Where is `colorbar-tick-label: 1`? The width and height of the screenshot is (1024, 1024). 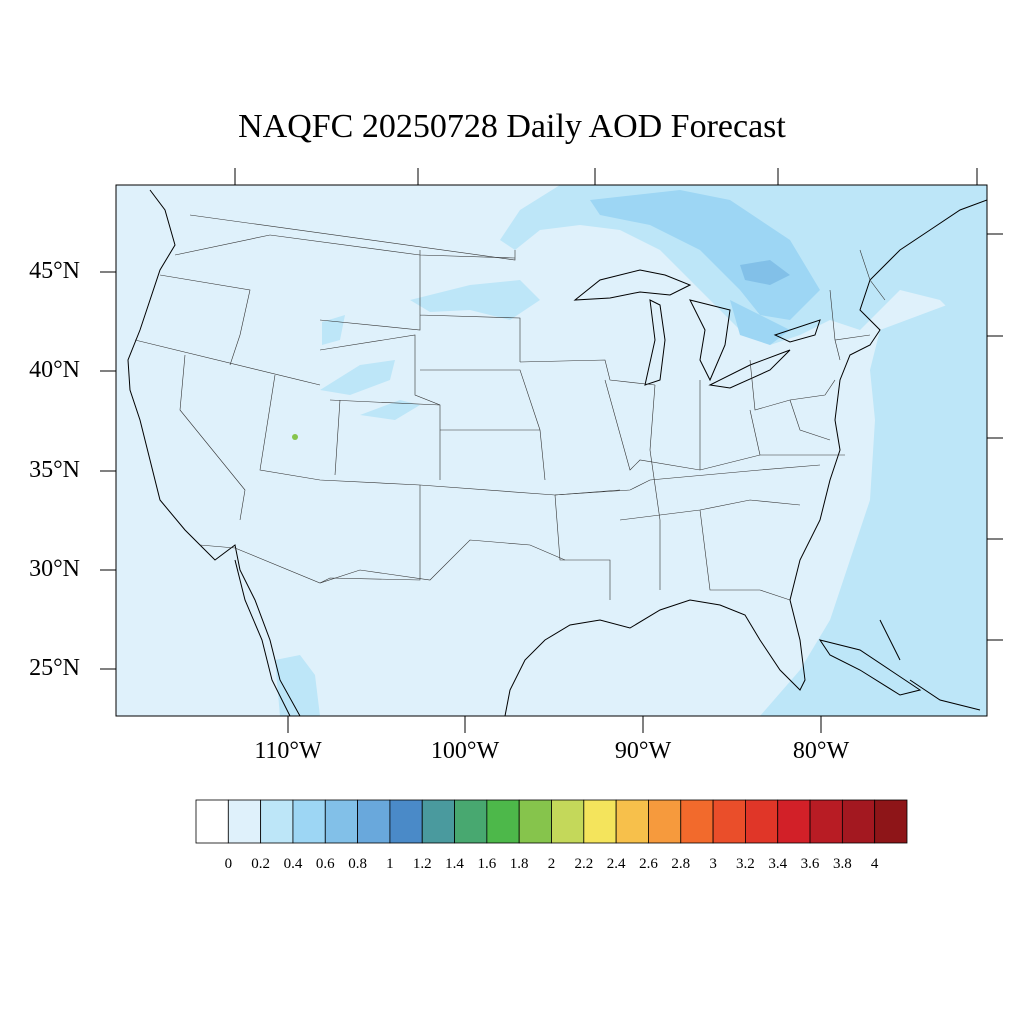
colorbar-tick-label: 1 is located at coordinates (390, 864).